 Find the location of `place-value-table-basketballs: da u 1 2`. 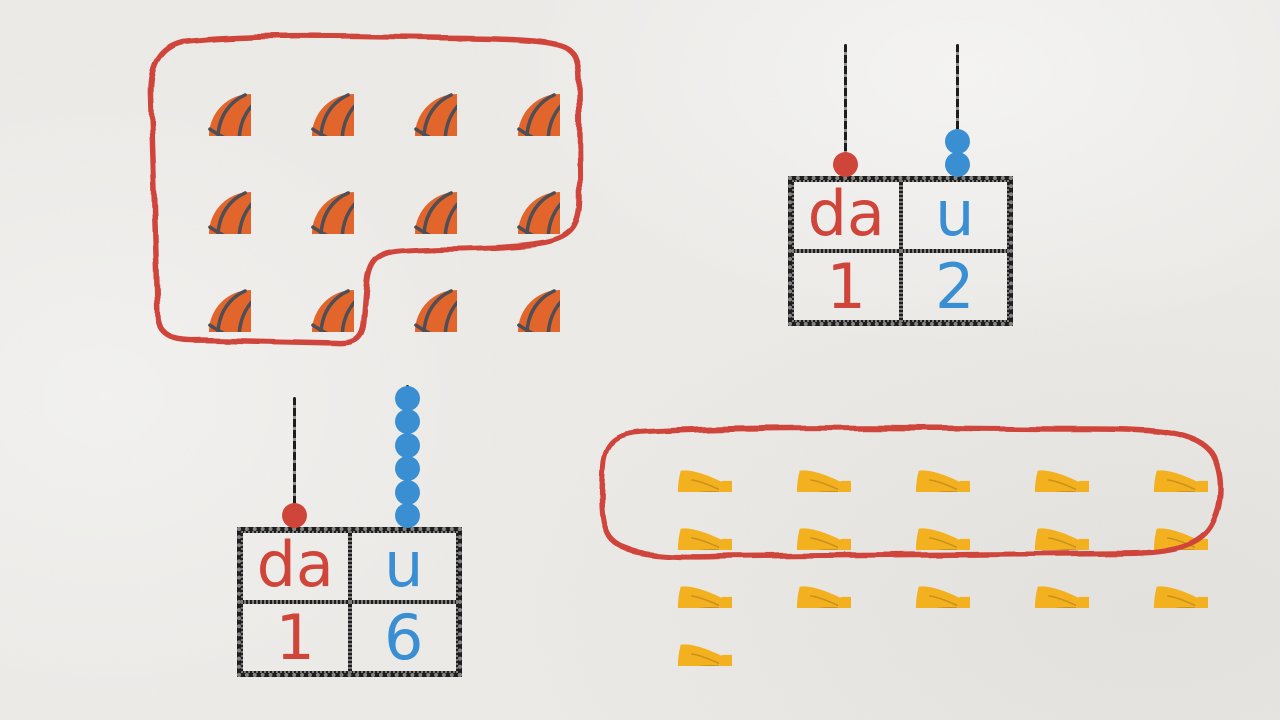

place-value-table-basketballs: da u 1 2 is located at coordinates (900, 251).